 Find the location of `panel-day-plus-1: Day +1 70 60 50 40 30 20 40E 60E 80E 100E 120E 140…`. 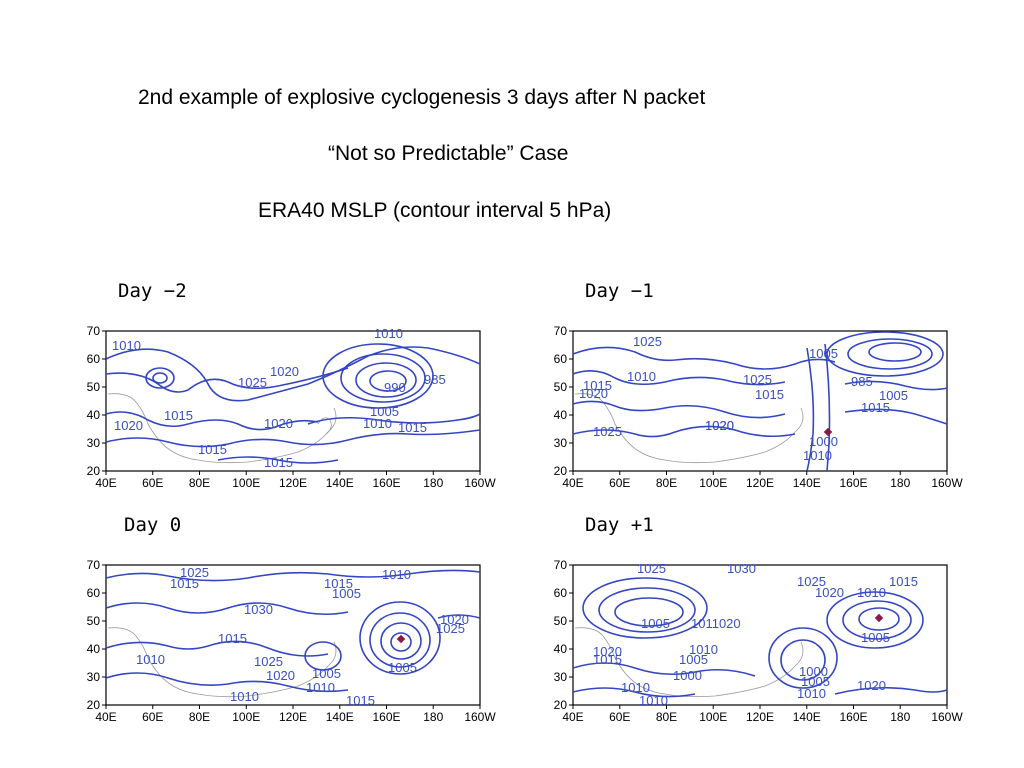

panel-day-plus-1: Day +1 70 60 50 40 30 20 40E 60E 80E 100E 120E 140… is located at coordinates (765, 623).